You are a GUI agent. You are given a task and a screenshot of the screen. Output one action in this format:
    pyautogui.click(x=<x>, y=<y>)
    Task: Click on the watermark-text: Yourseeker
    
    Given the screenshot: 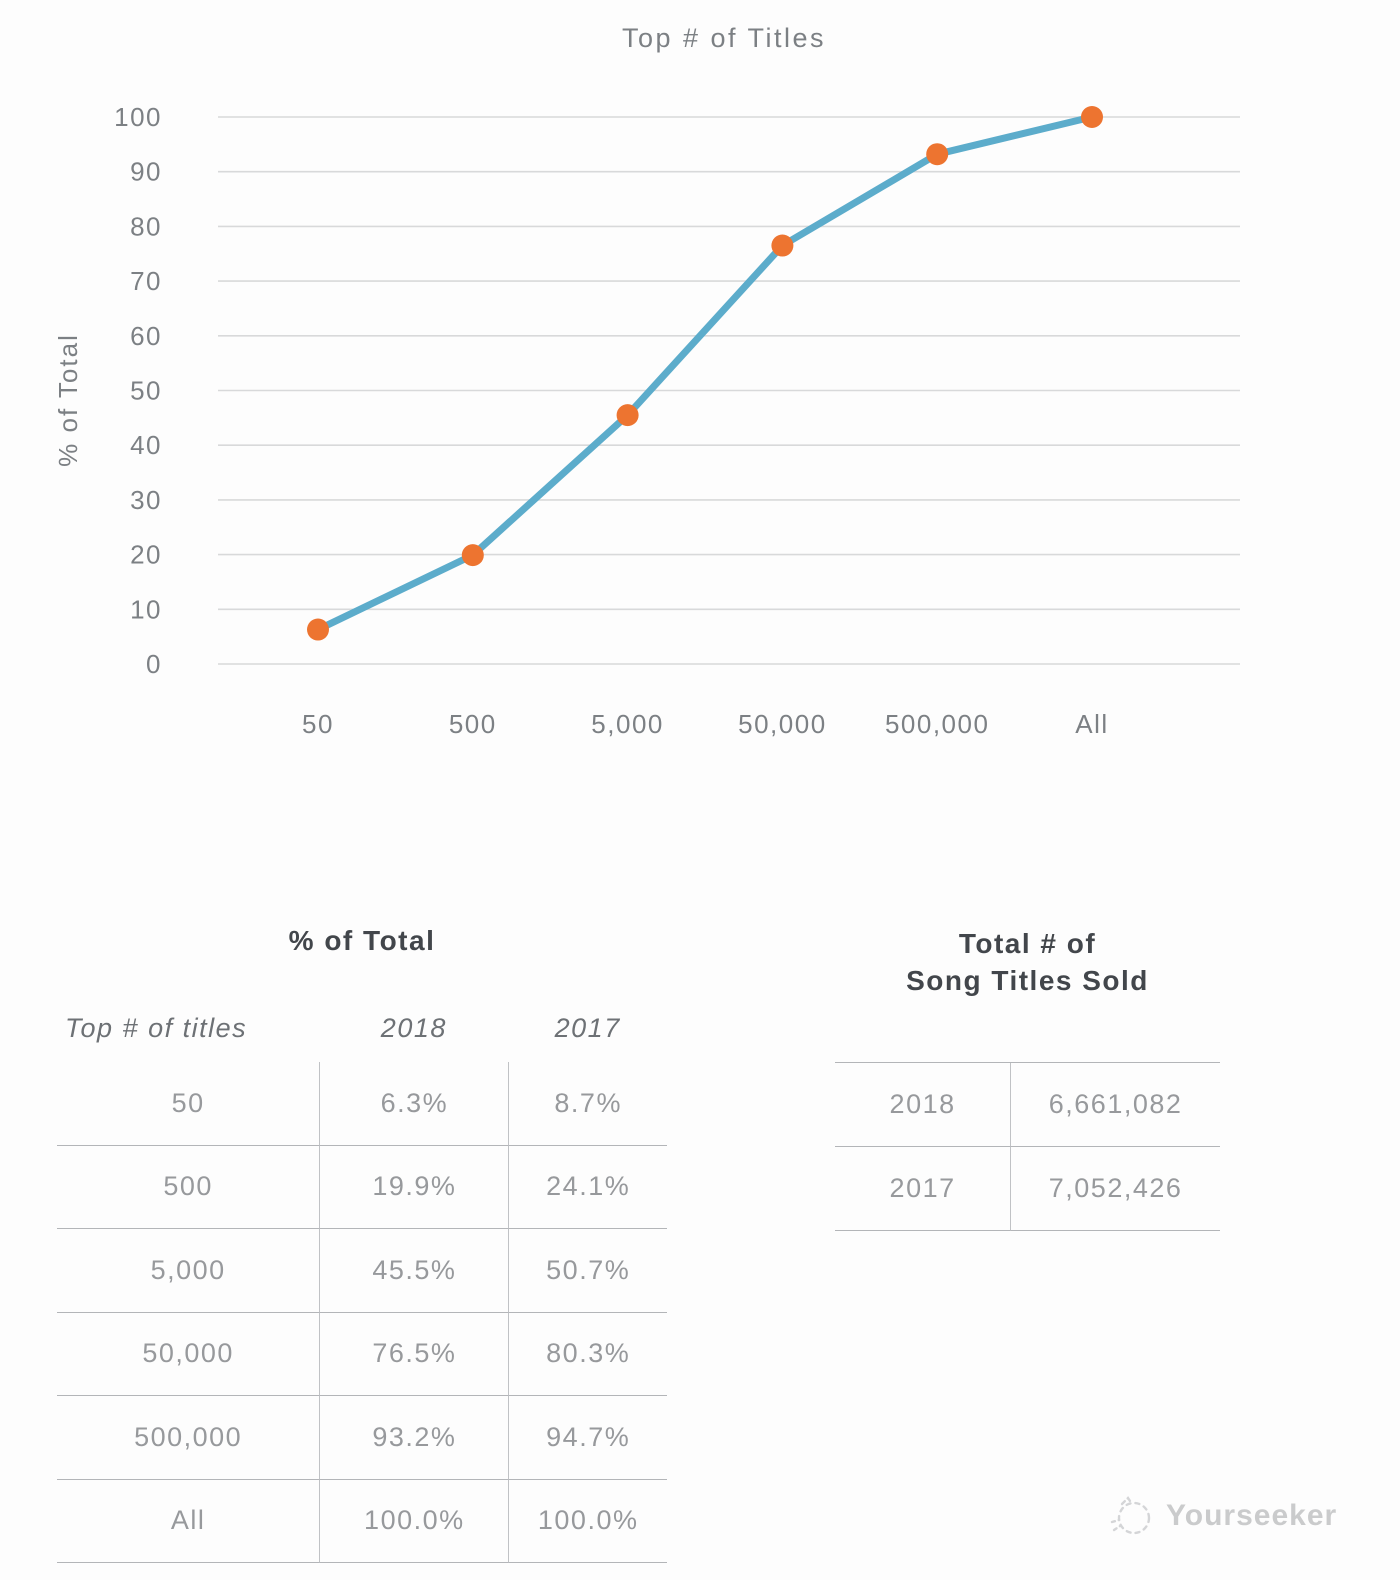 What is the action you would take?
    pyautogui.click(x=1252, y=1515)
    